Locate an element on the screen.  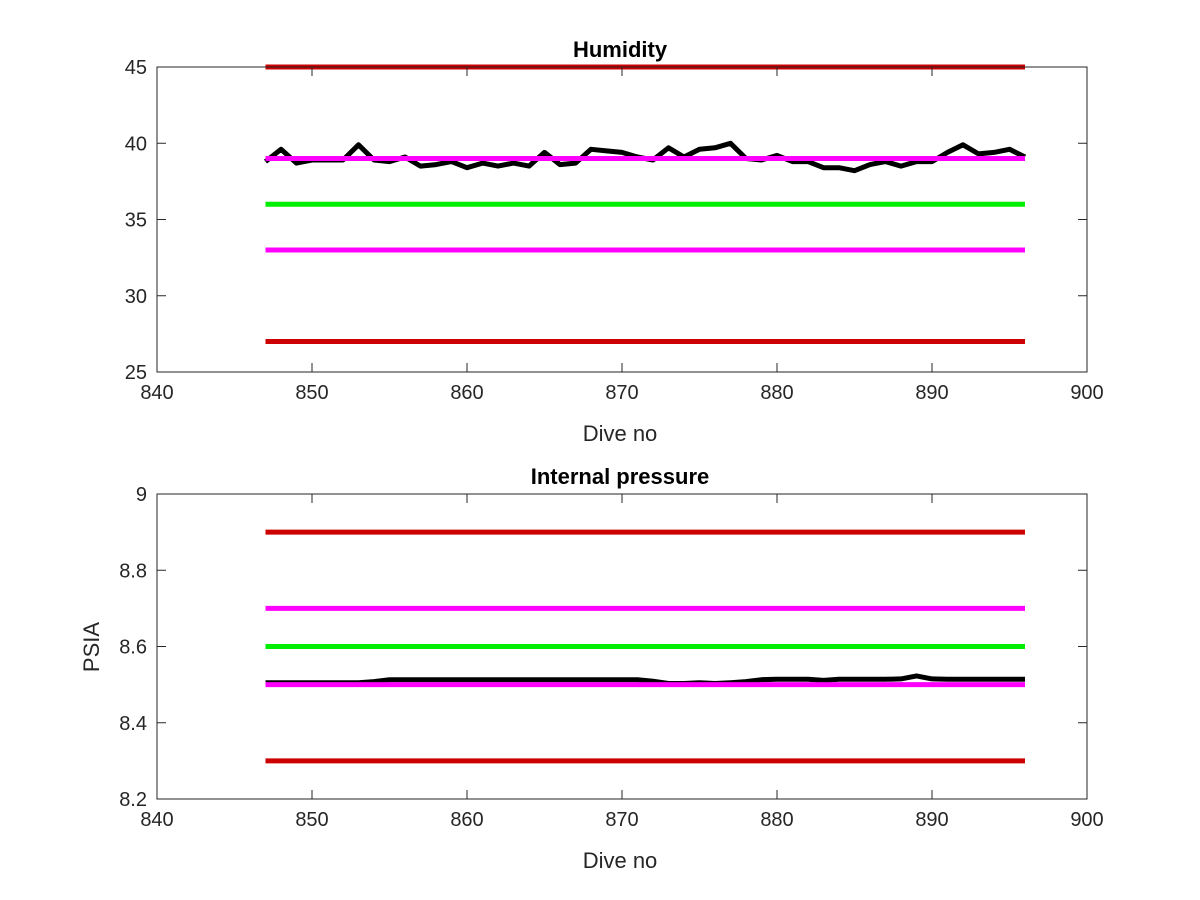
pressure-y-tick-label-1: 8.4 is located at coordinates (133, 724).